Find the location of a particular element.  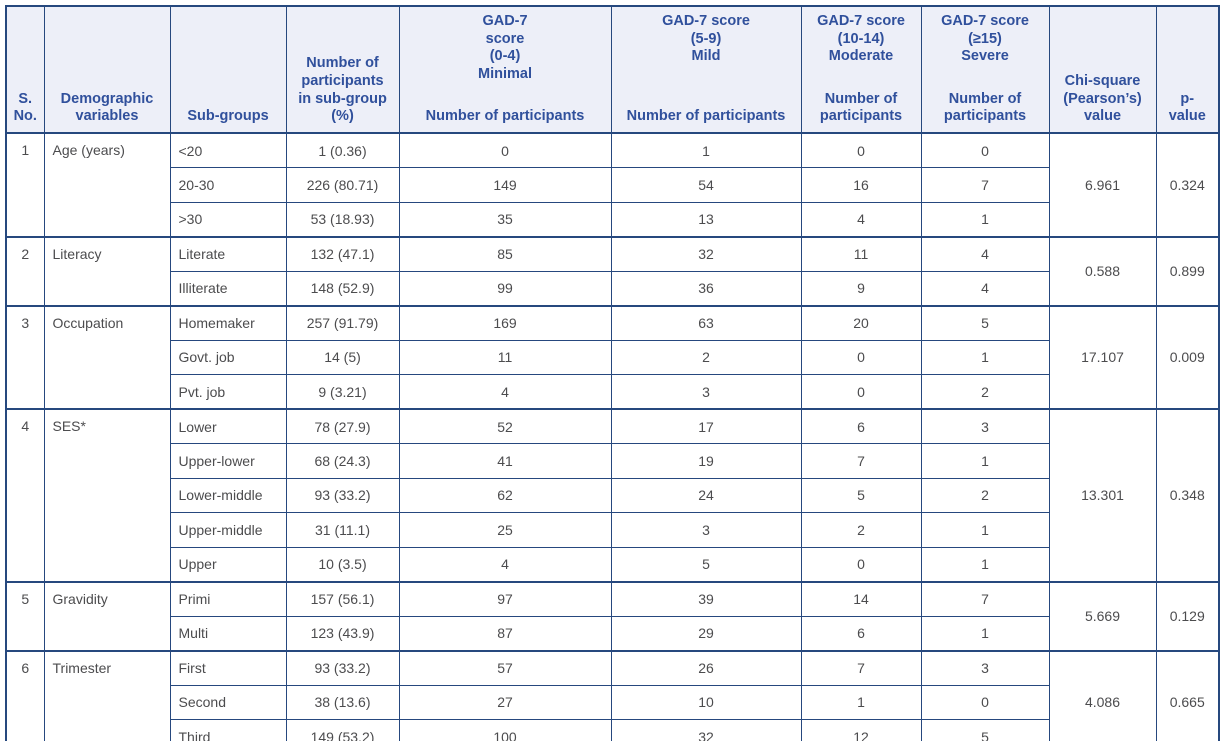

col-header-mild-label: Number of participants is located at coordinates (706, 116).